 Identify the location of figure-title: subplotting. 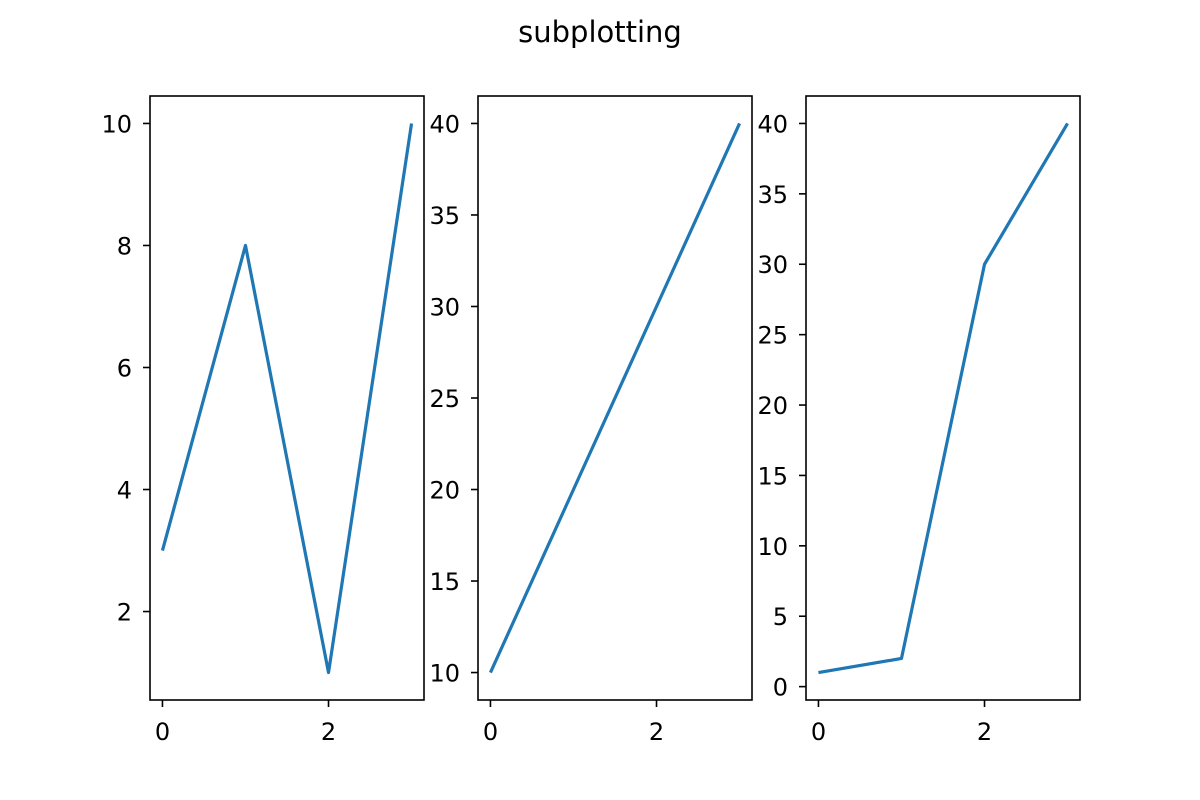
(600, 32).